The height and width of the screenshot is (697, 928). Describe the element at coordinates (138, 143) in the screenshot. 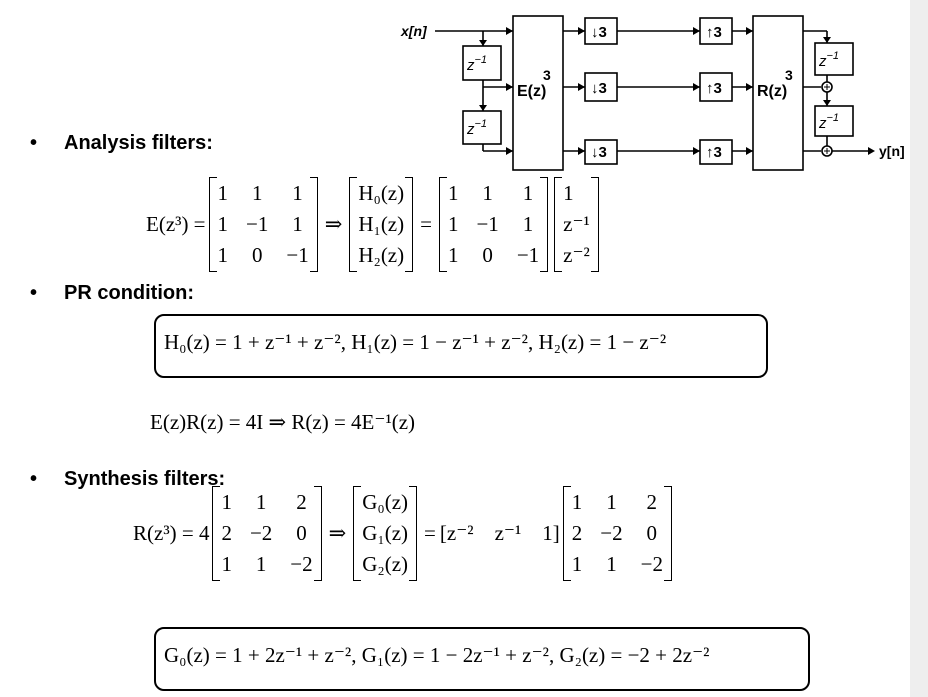

I see `analysis-heading-text: Analysis filters:` at that location.